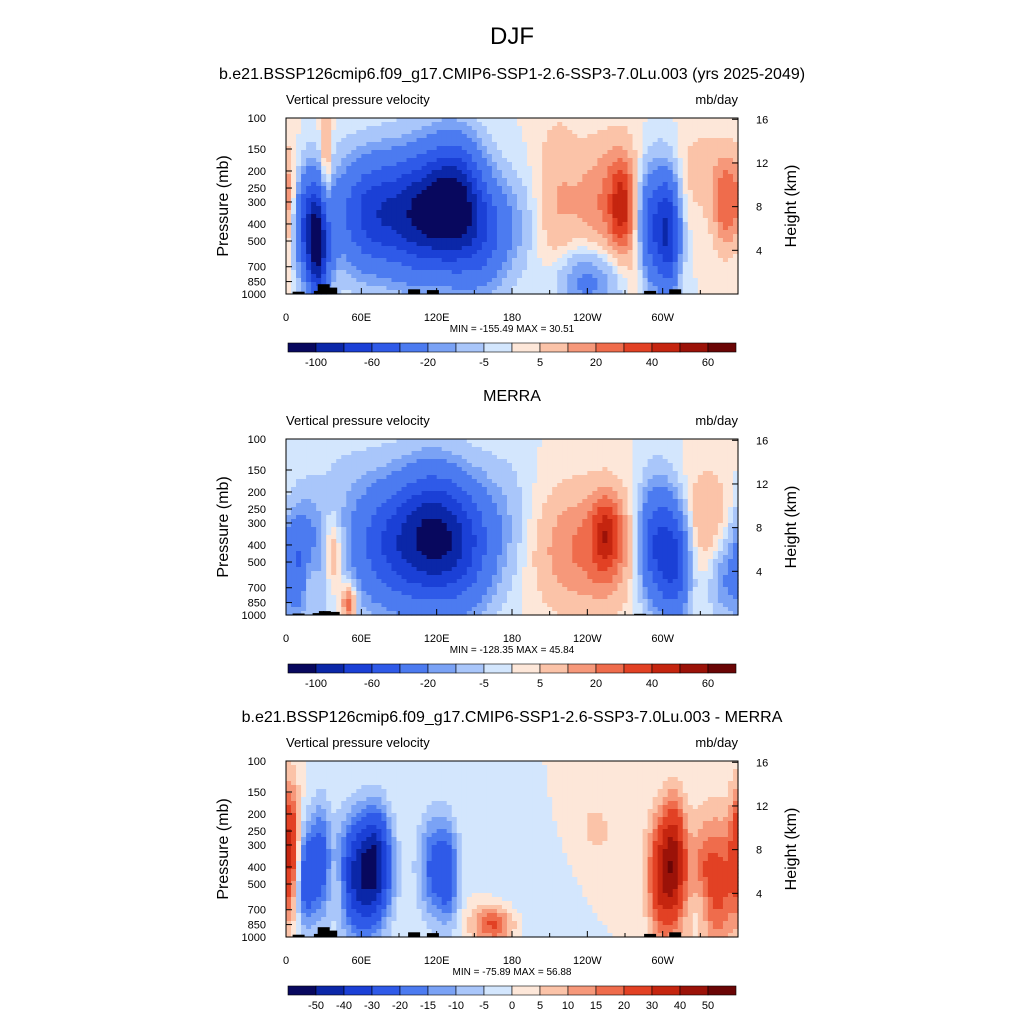  Describe the element at coordinates (694, 347) in the screenshot. I see `colorbar-swatch` at that location.